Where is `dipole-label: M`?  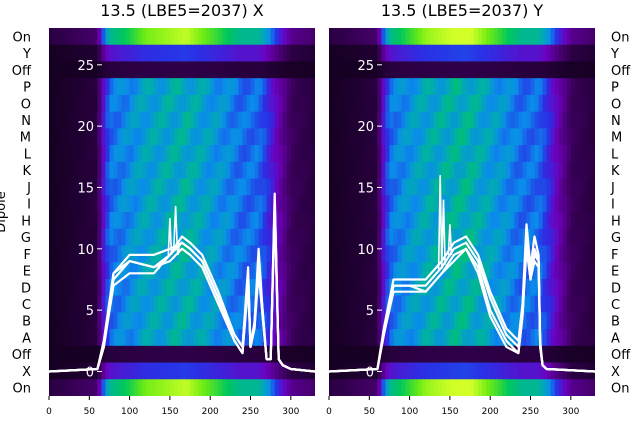 dipole-label: M is located at coordinates (616, 138).